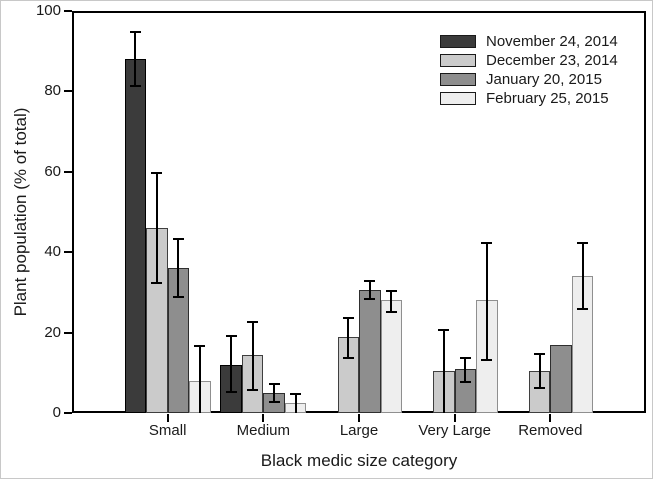  Describe the element at coordinates (48, 10) in the screenshot. I see `y-tick-label: 100` at that location.